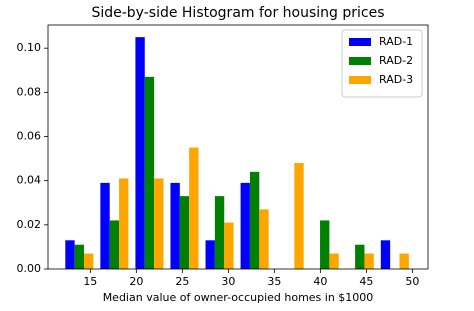 Image resolution: width=474 pixels, height=311 pixels. Describe the element at coordinates (29, 268) in the screenshot. I see `y-tick-label: 0.00` at that location.